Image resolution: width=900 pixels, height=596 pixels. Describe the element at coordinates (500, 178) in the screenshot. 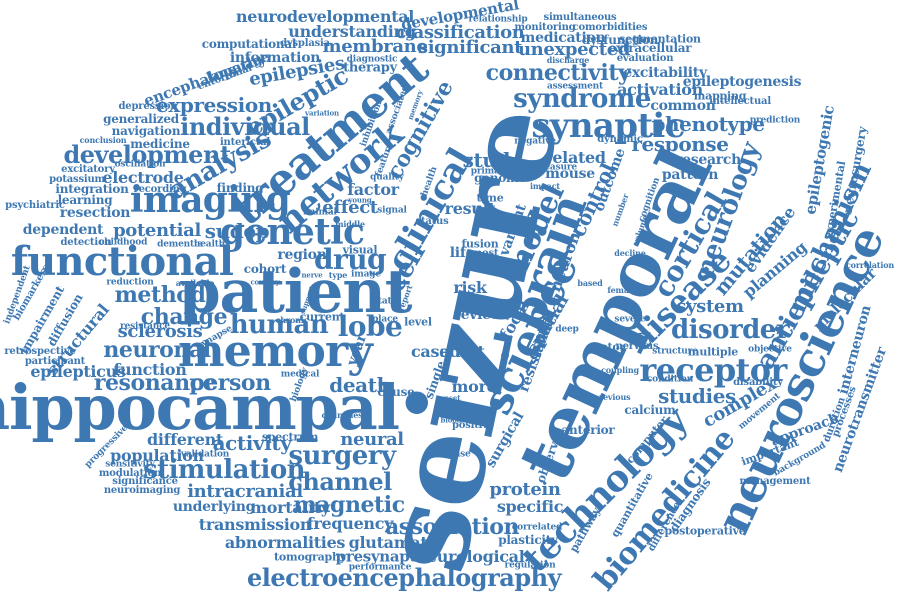

I see `word-genome: genome` at that location.